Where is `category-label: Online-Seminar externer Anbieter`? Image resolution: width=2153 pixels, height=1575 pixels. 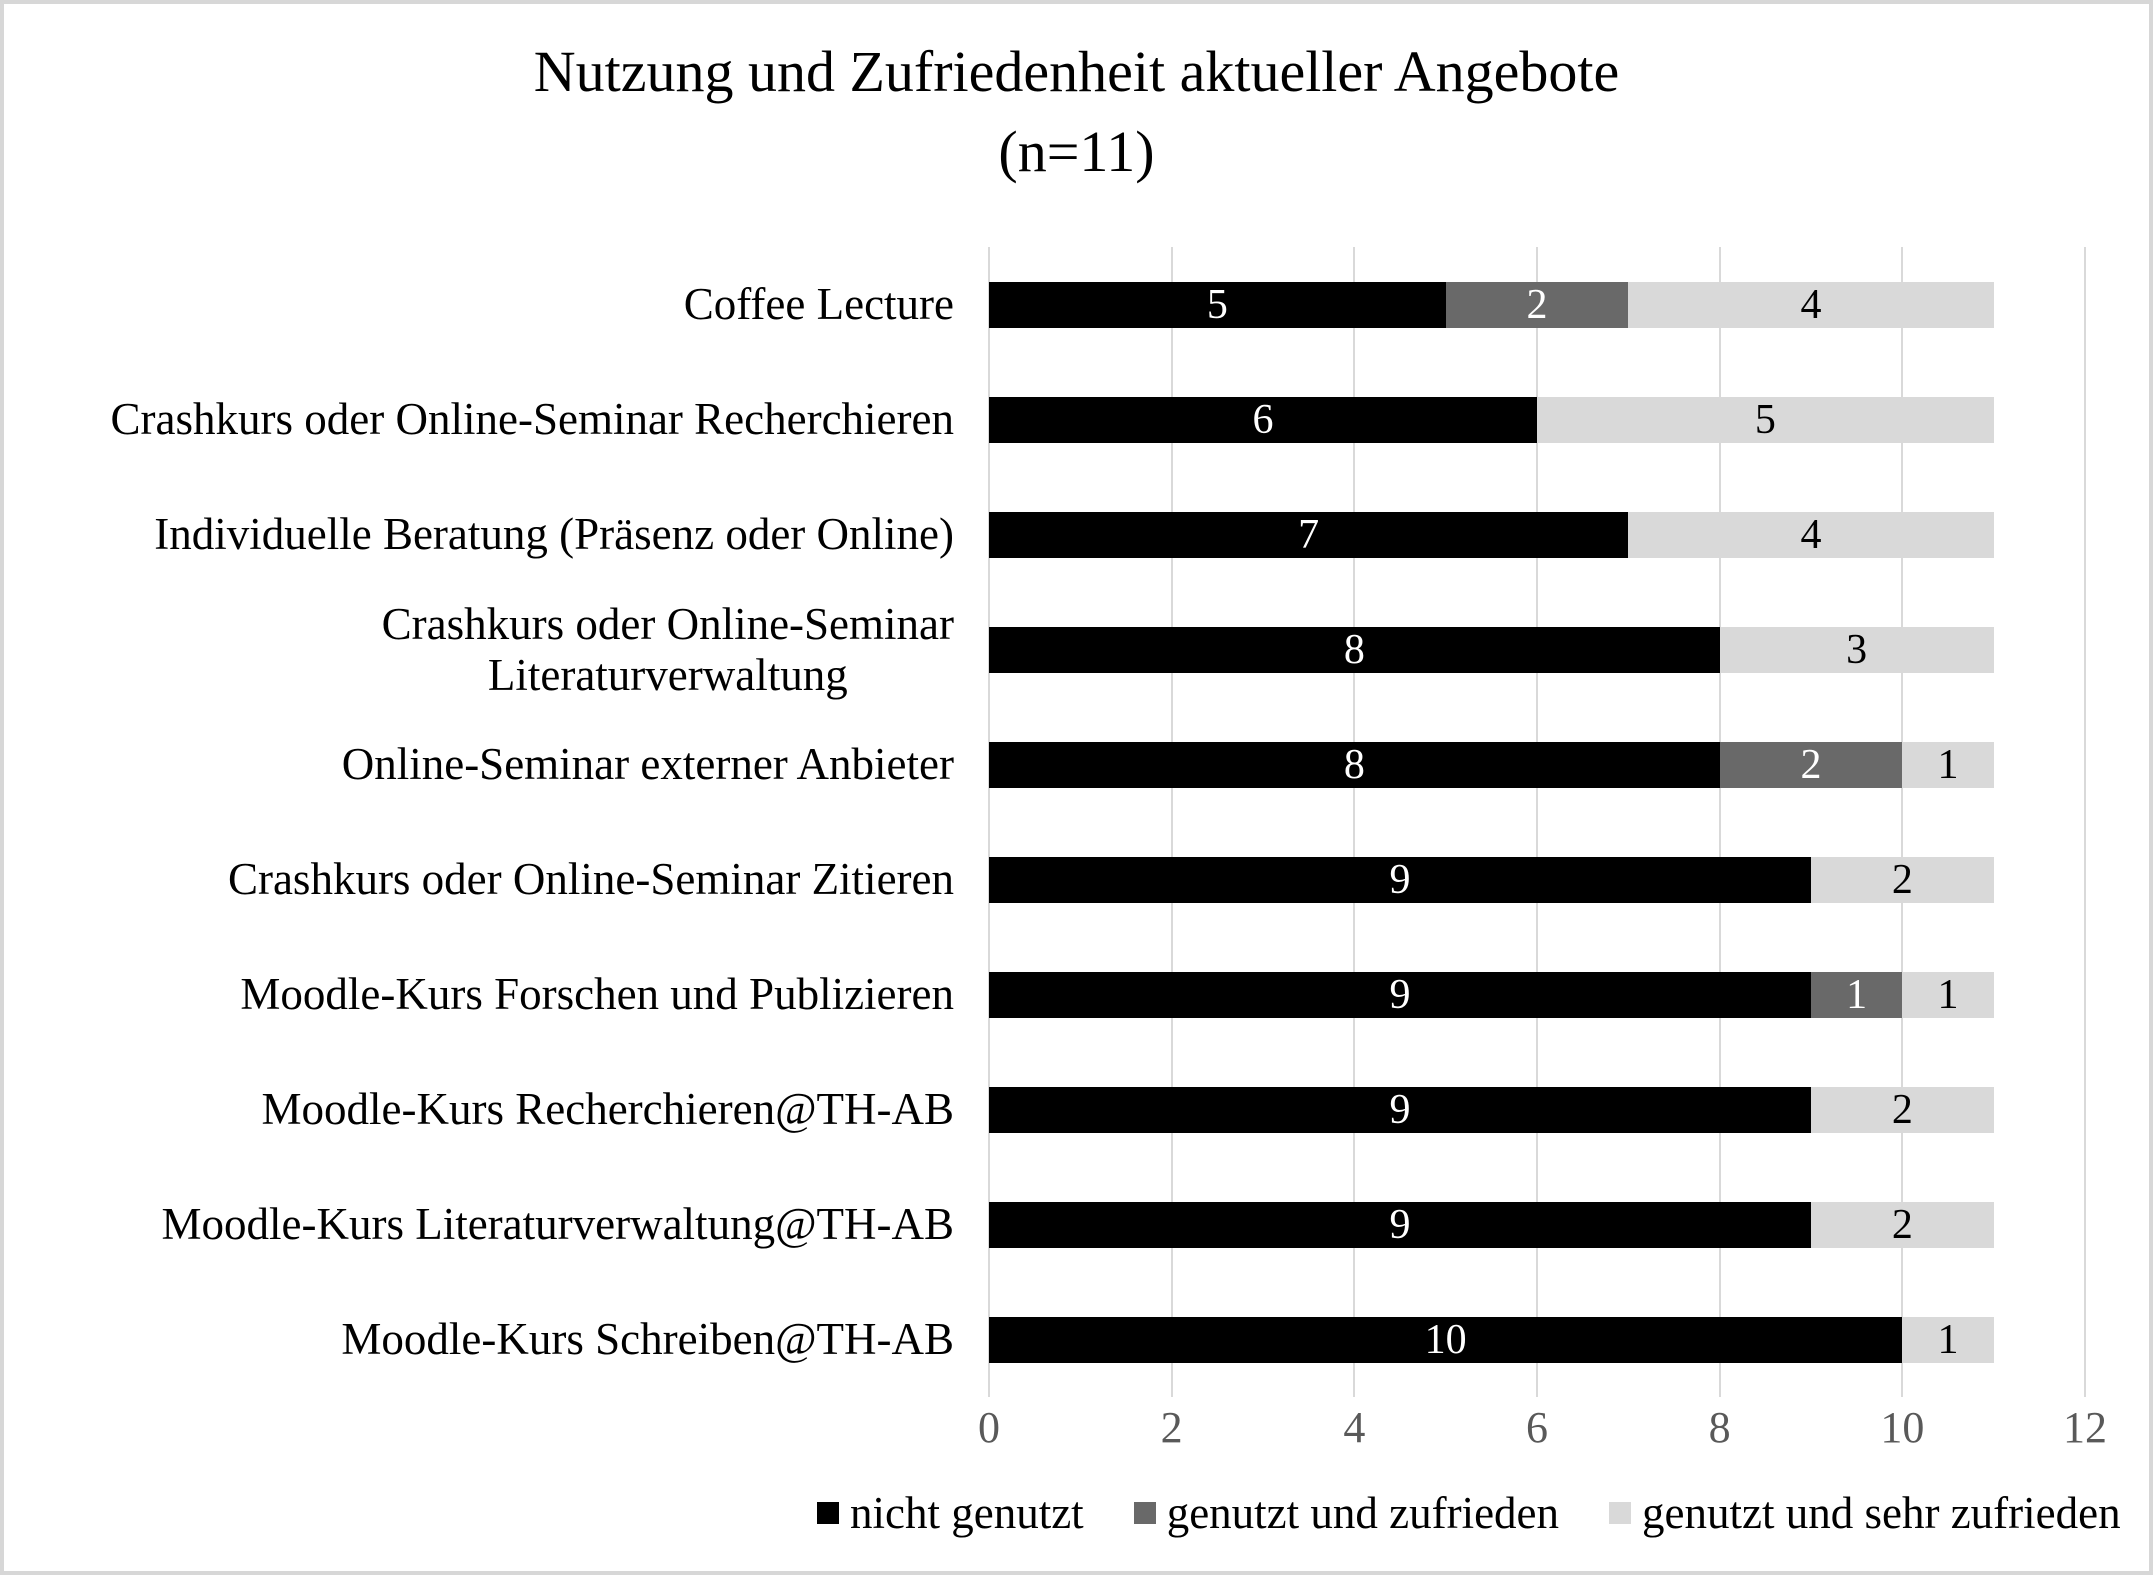
category-label: Online-Seminar externer Anbieter is located at coordinates (647, 764).